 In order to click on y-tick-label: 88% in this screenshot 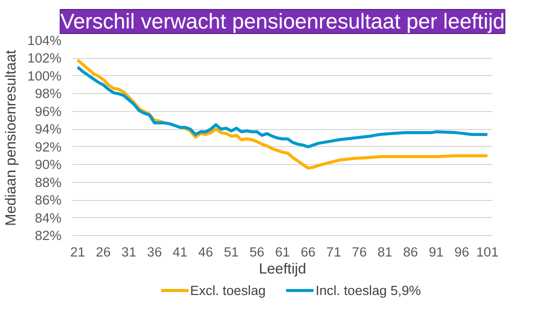, I will do `click(48, 182)`.